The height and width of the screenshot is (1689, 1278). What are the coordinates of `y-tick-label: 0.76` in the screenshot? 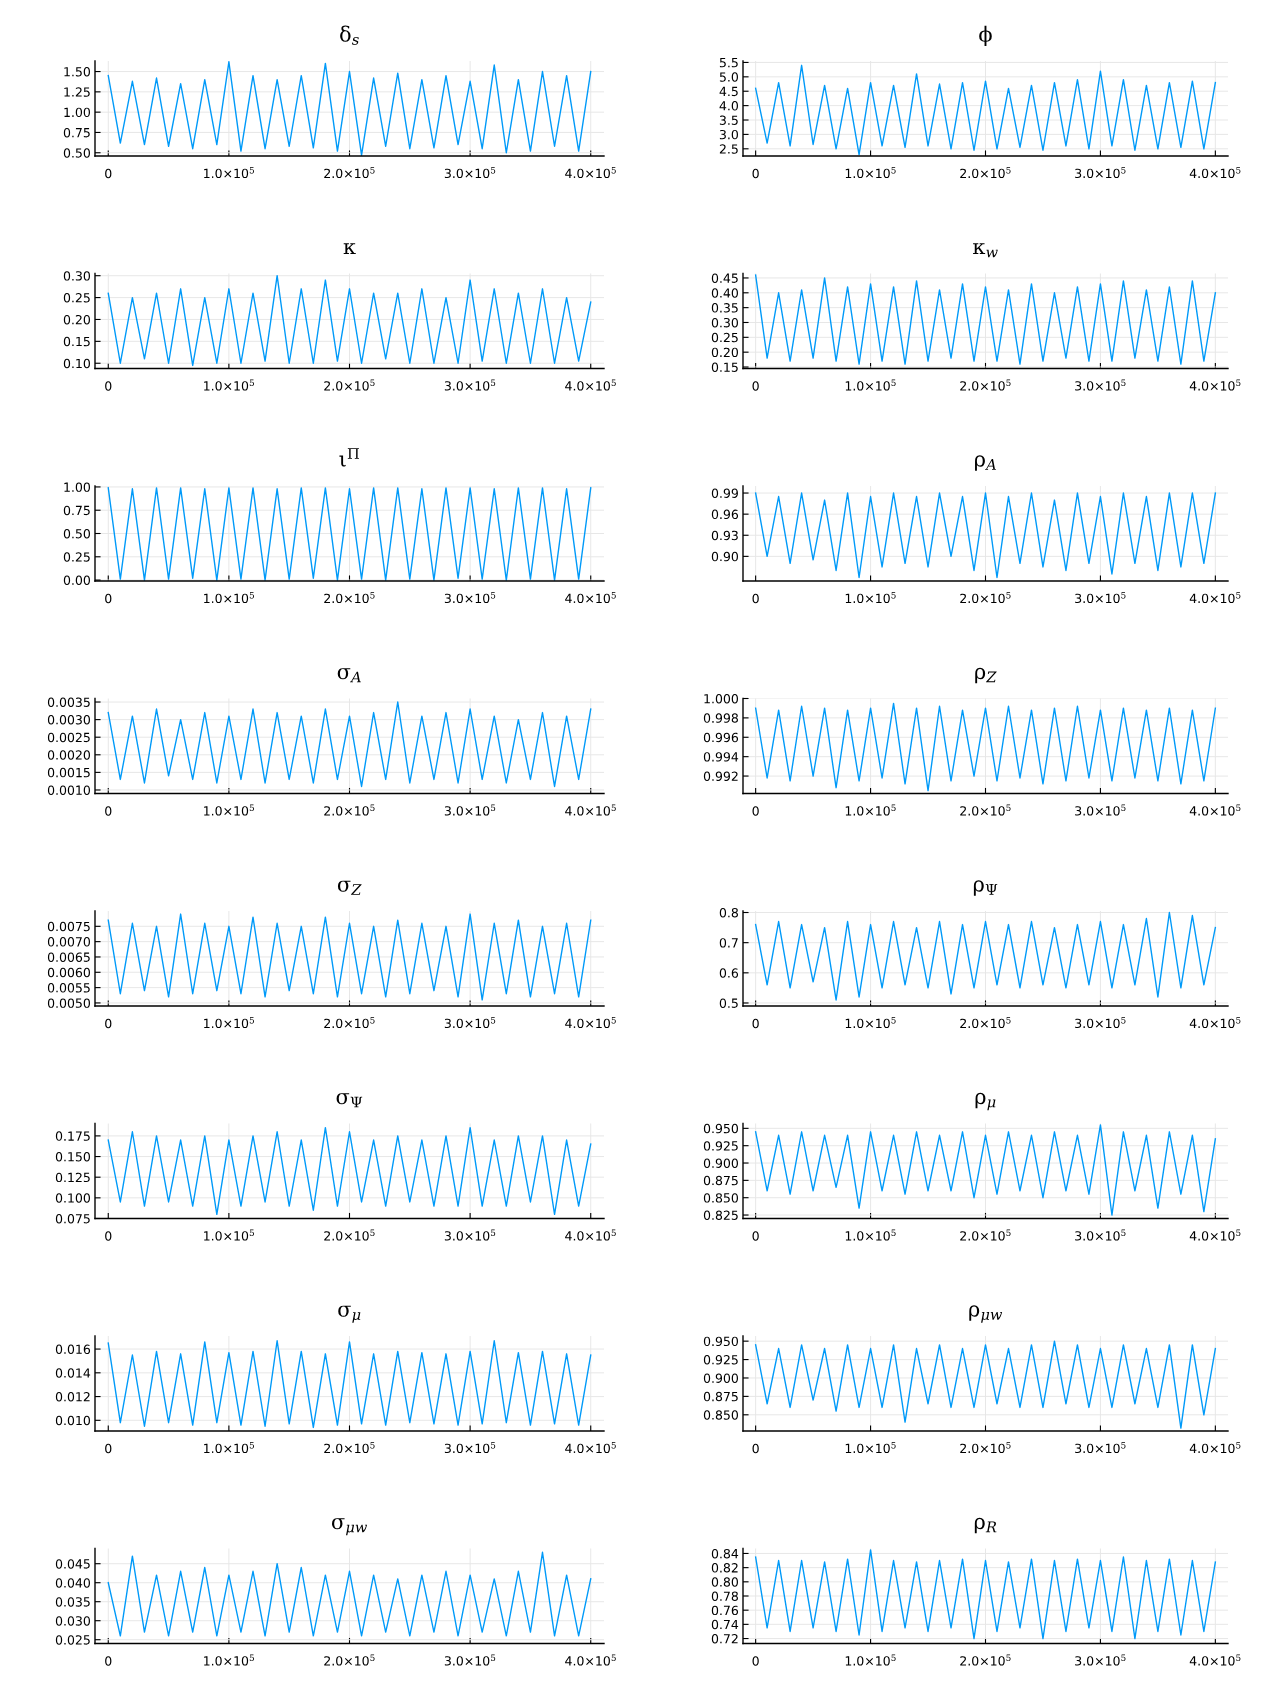 It's located at (725, 1610).